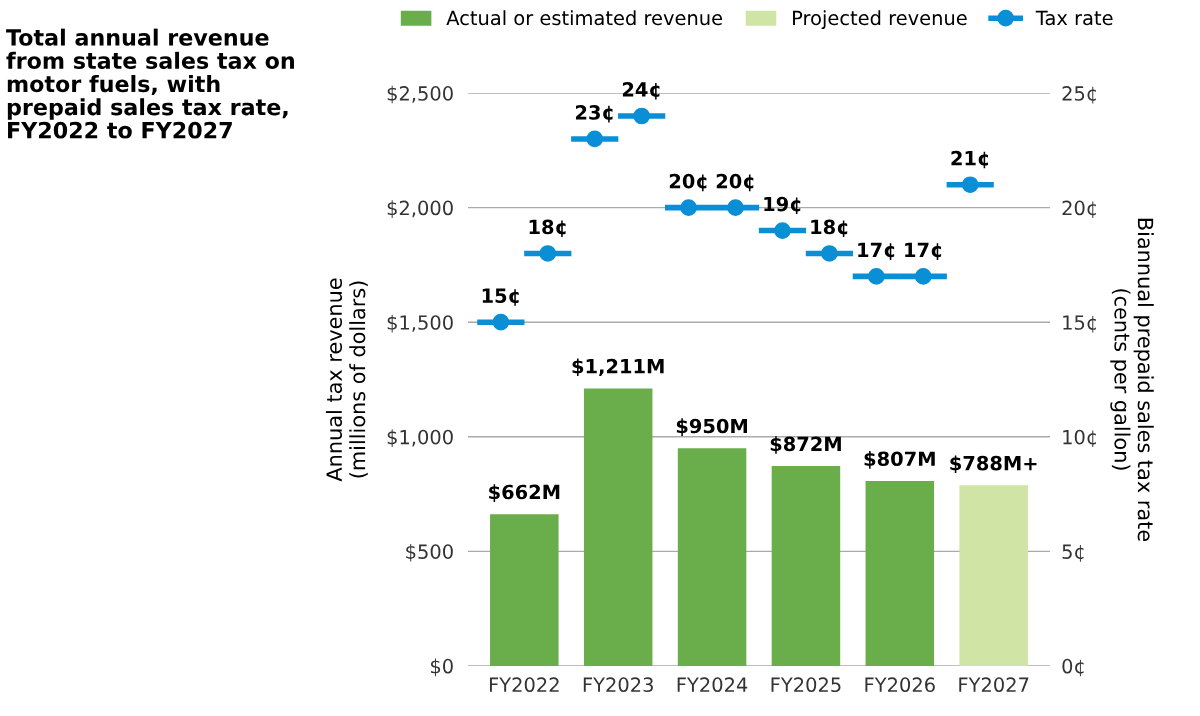 Image resolution: width=1200 pixels, height=716 pixels. What do you see at coordinates (1132, 380) in the screenshot?
I see `y2-axis-title: Biannual prepaid sales tax rate (cents per gallon)` at bounding box center [1132, 380].